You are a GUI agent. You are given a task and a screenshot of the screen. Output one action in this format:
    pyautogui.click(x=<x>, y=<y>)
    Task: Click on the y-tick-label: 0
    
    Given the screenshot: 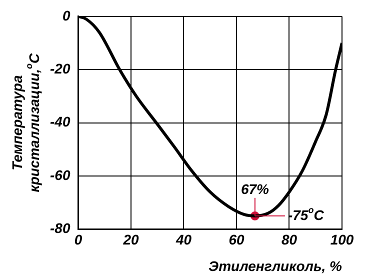 What is the action you would take?
    pyautogui.click(x=66, y=15)
    